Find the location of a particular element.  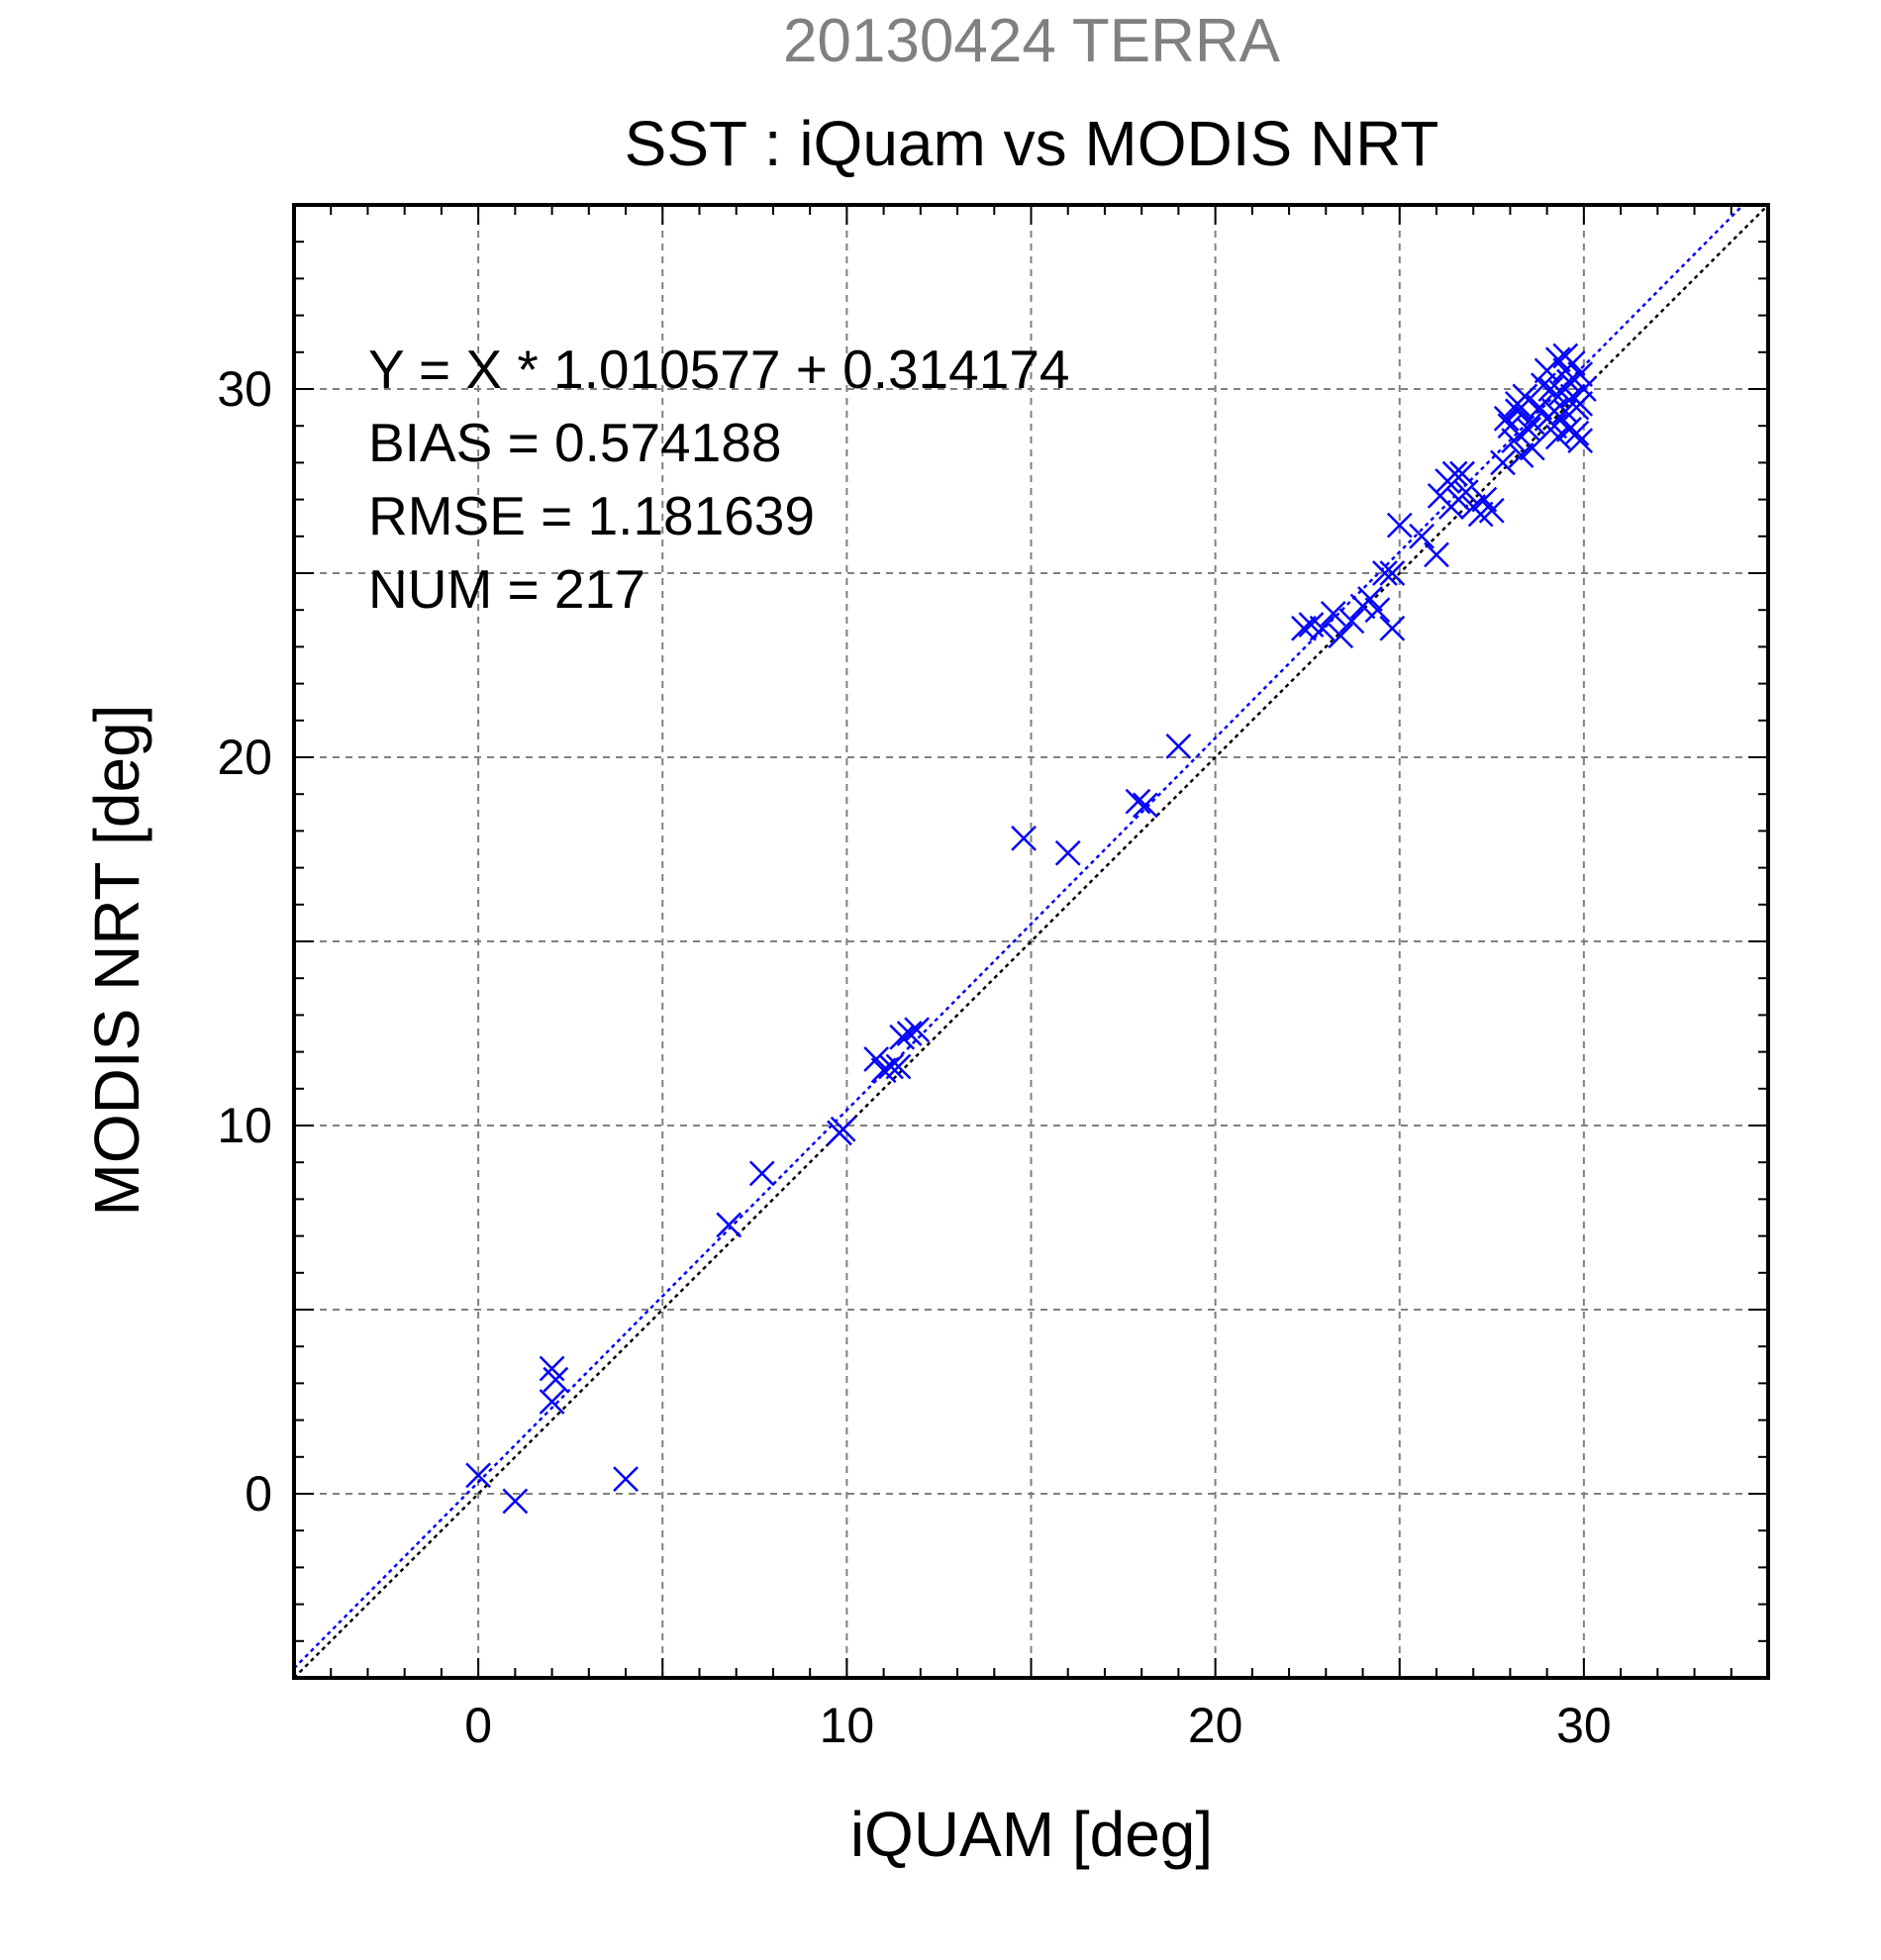

stats-line: Y = X * 1.010577 + 0.314174 is located at coordinates (719, 369).